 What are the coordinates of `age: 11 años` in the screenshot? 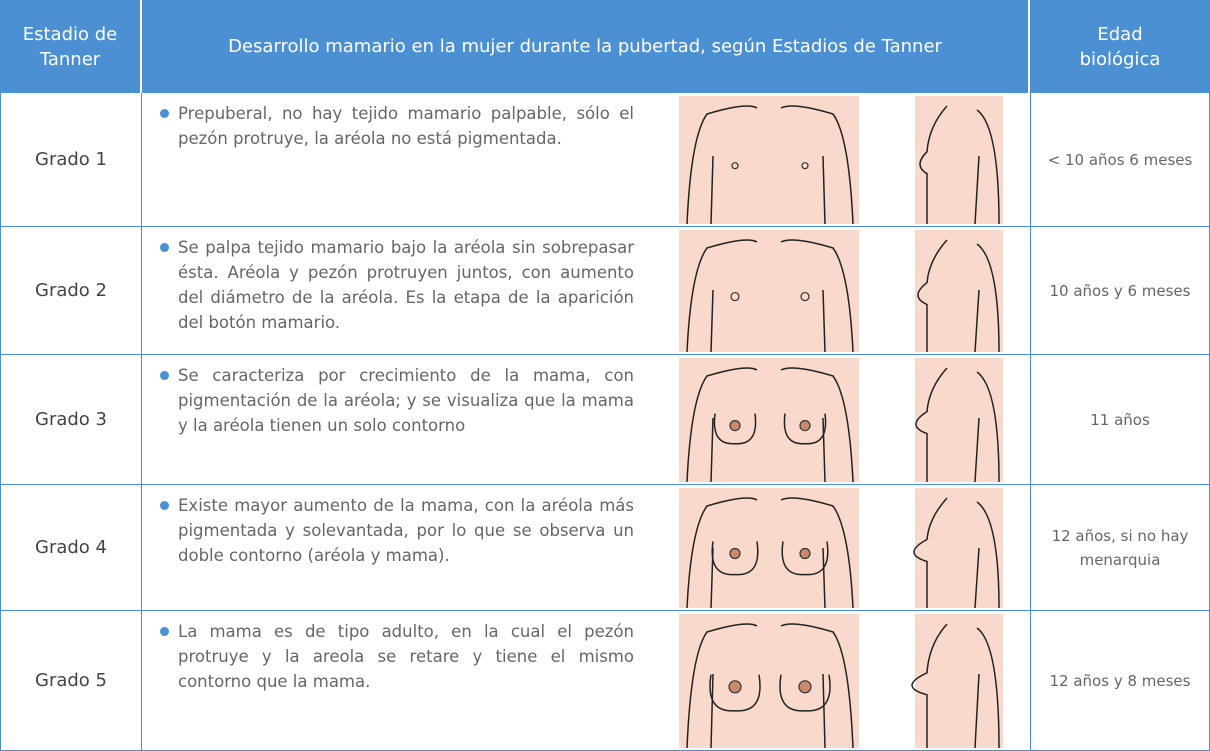 It's located at (1120, 420).